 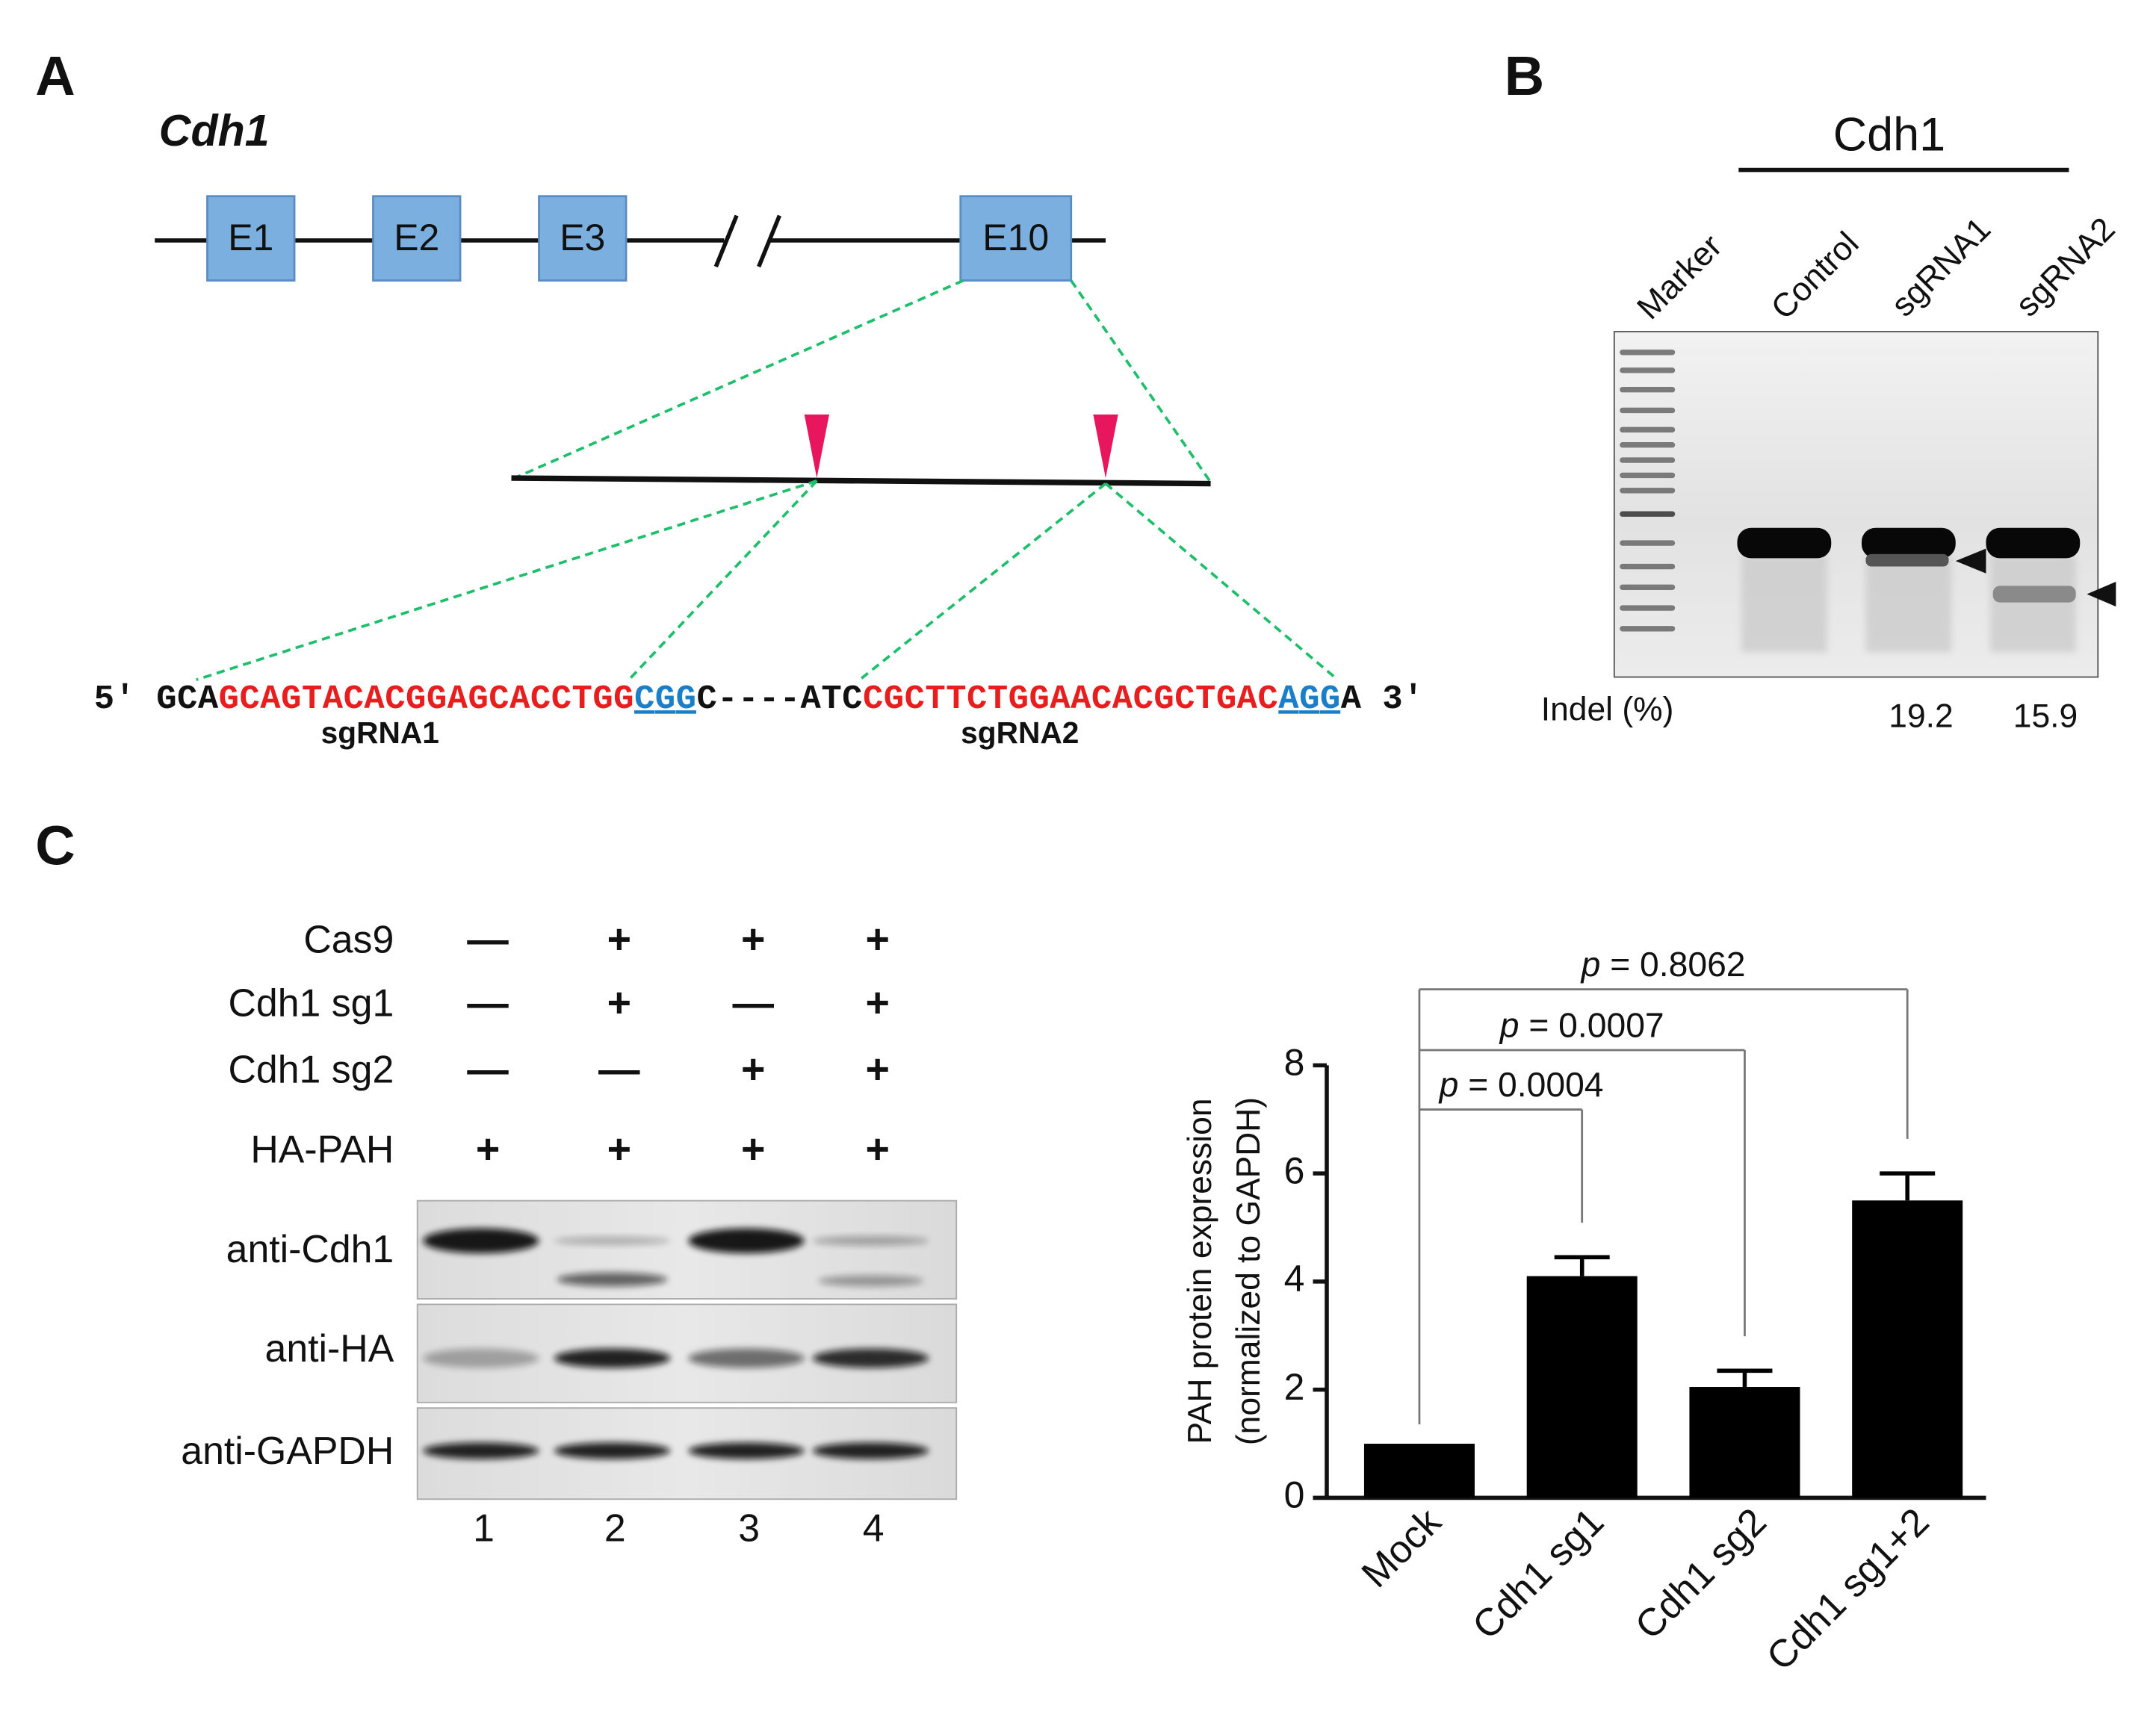 What do you see at coordinates (749, 1528) in the screenshot?
I see `lane-number: 3` at bounding box center [749, 1528].